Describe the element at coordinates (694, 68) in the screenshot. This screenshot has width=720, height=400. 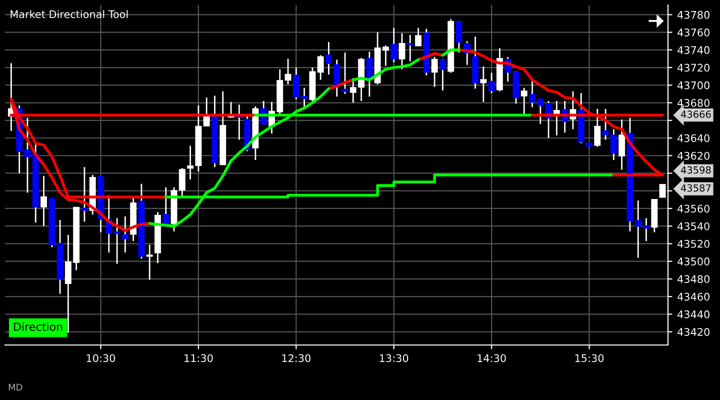
I see `y-tick-label: 43720` at that location.